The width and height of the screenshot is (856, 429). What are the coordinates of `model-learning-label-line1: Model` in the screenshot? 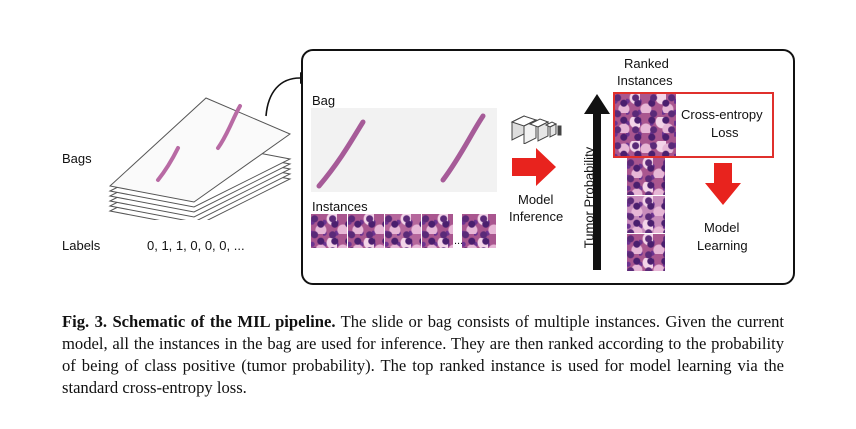 It's located at (722, 227).